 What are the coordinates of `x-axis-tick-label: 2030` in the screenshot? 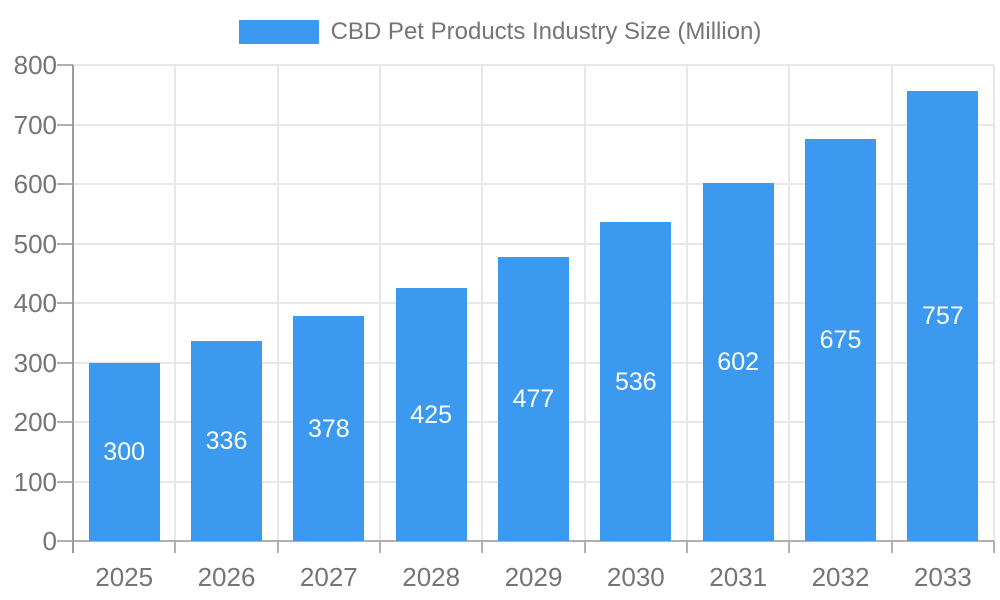 It's located at (635, 577).